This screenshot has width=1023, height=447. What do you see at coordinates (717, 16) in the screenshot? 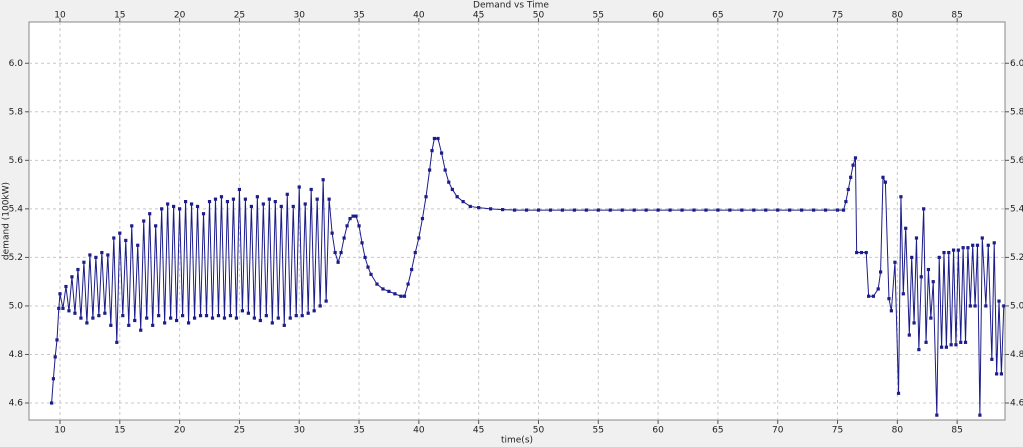
I see `x-tick-label-top: 65` at bounding box center [717, 16].